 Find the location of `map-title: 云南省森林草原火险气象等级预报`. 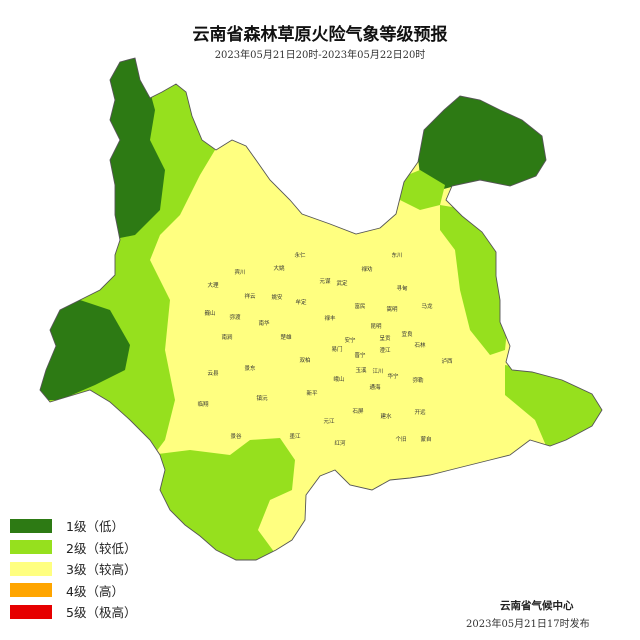

map-title: 云南省森林草原火险气象等级预报 is located at coordinates (320, 35).